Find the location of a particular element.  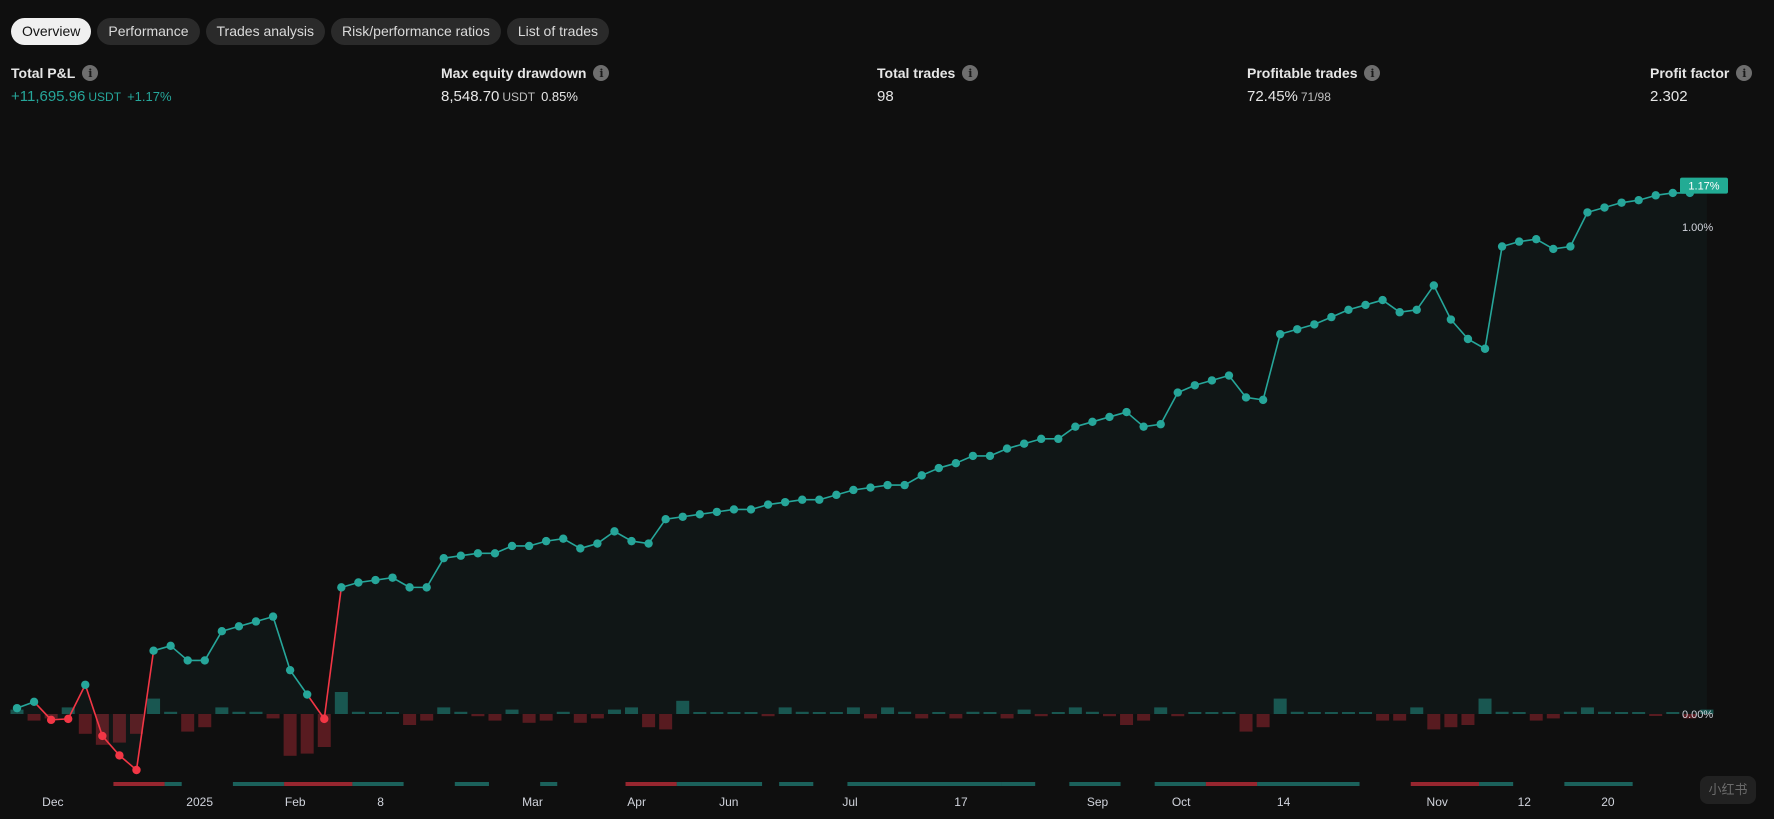

stat-unit: USDT is located at coordinates (105, 97).